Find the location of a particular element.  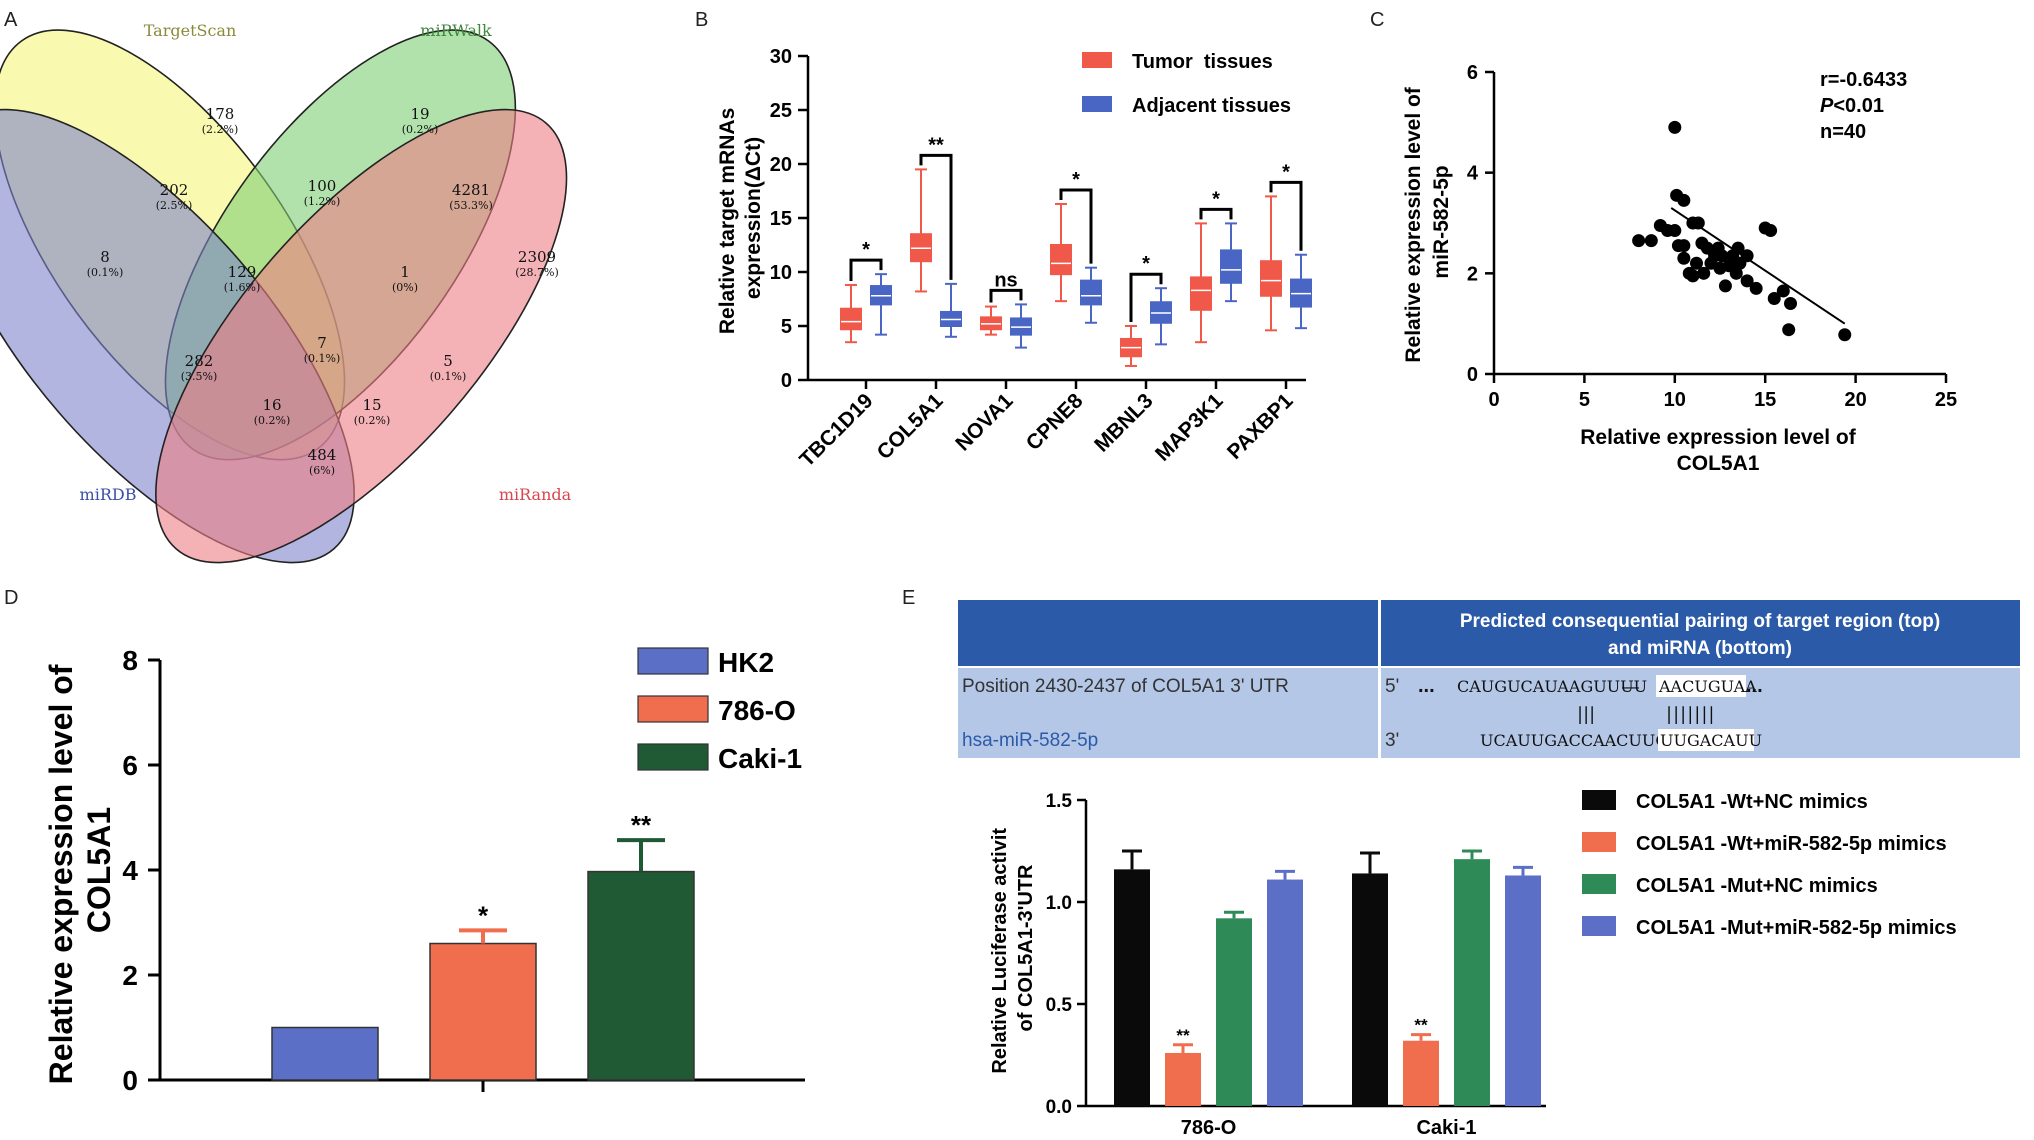

table-body-left is located at coordinates (1168, 713).